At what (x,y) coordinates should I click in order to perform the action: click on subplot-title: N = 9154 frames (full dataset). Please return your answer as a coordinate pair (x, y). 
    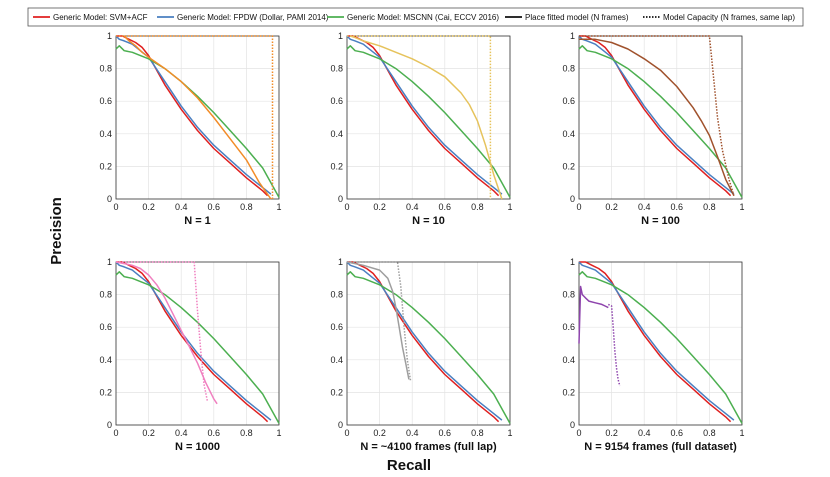
    Looking at the image, I should click on (660, 447).